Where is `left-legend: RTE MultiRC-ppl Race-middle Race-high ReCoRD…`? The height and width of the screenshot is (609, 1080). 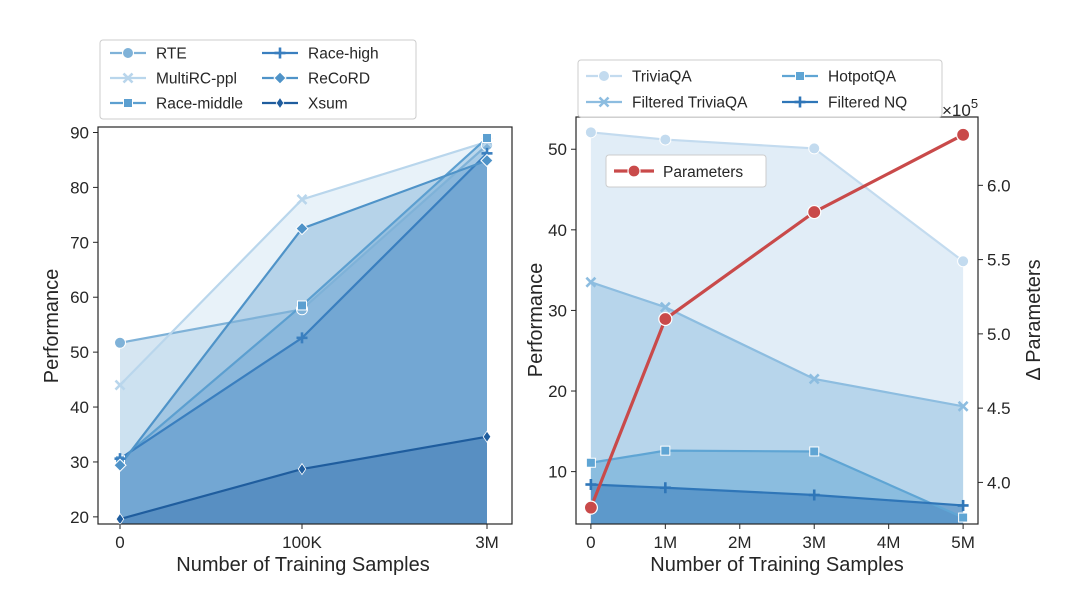 left-legend: RTE MultiRC-ppl Race-middle Race-high ReCoRD… is located at coordinates (258, 79).